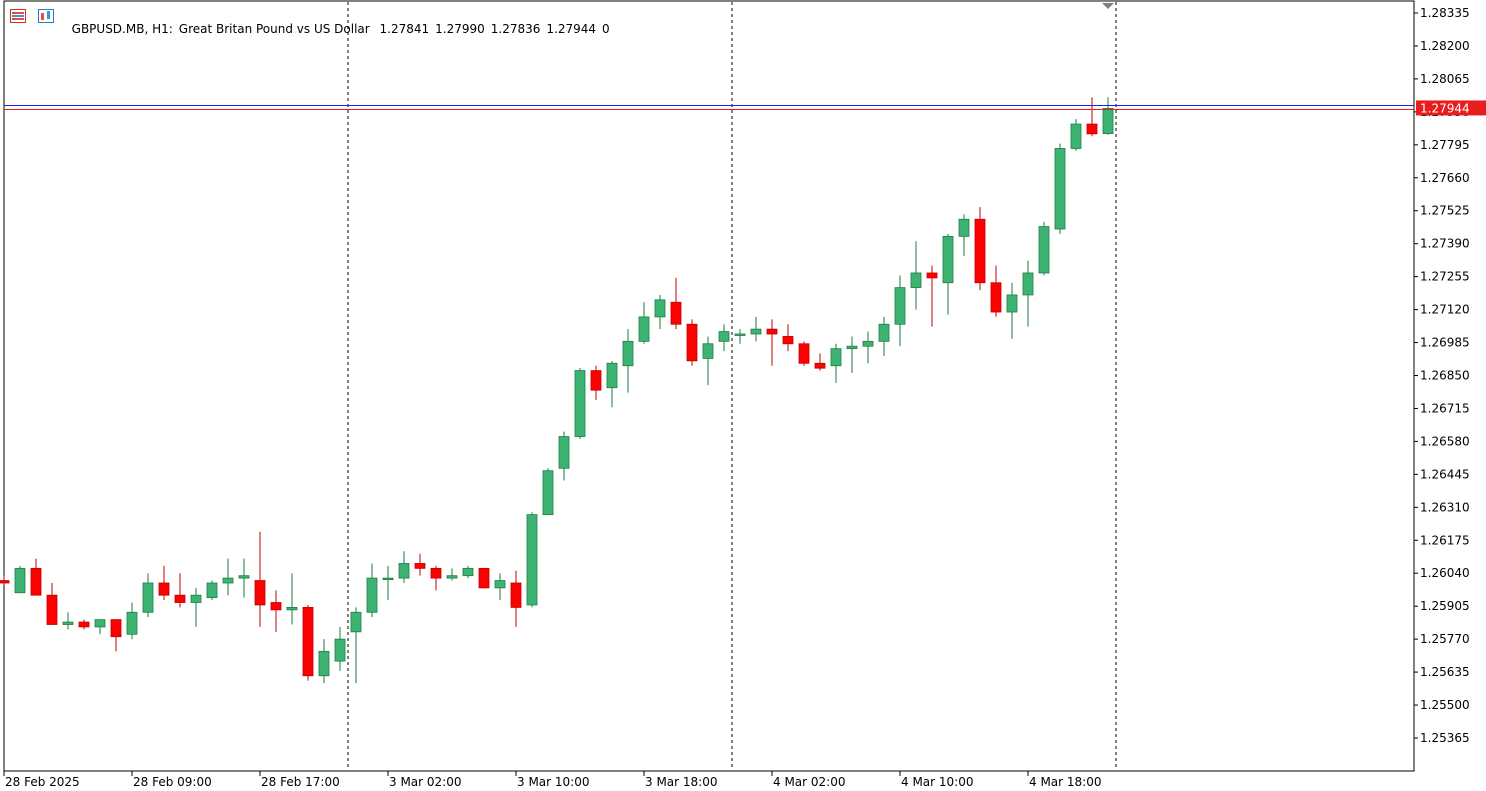  Describe the element at coordinates (1445, 79) in the screenshot. I see `price-tick-label-2: 1.28065` at that location.